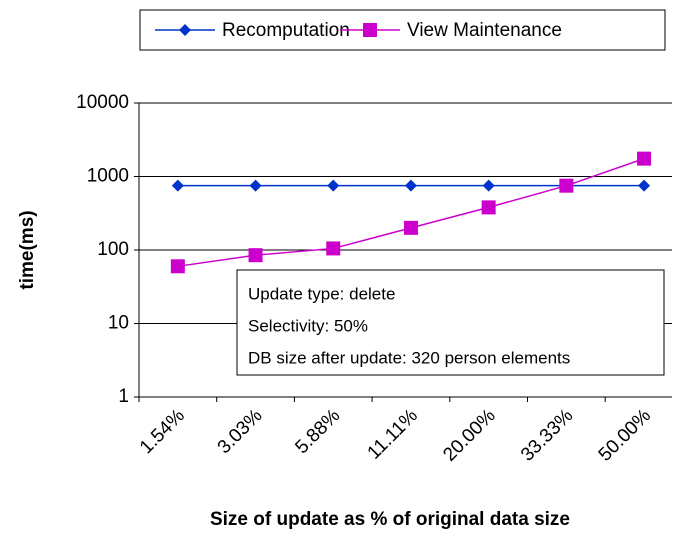  What do you see at coordinates (102, 102) in the screenshot?
I see `y-tick-label: 10000` at bounding box center [102, 102].